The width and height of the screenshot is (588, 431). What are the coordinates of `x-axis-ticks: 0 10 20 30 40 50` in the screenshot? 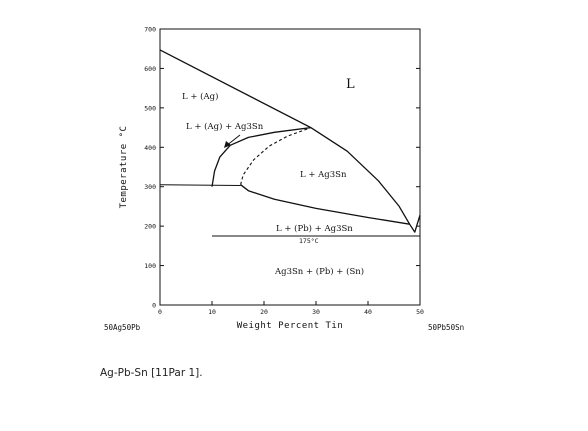 It's located at (291, 308).